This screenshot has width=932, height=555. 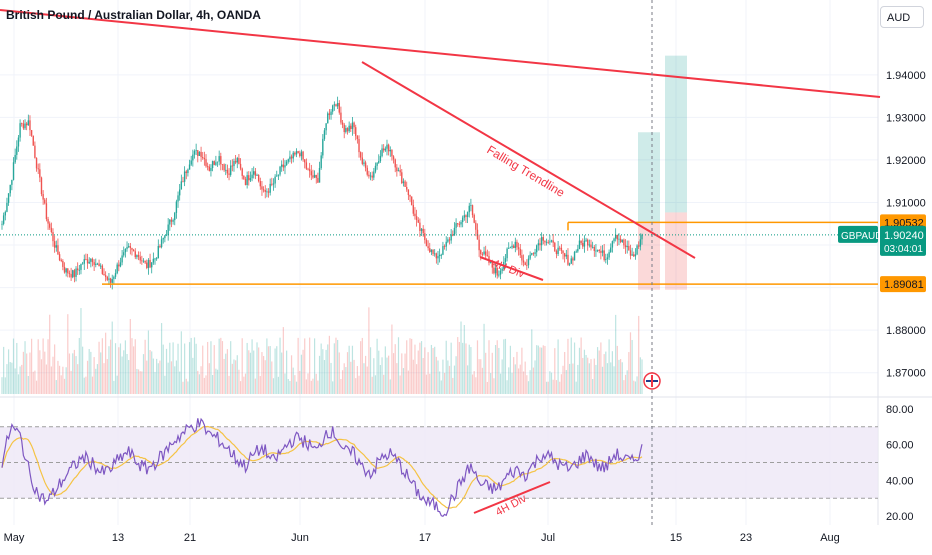 I want to click on volume-bars, so click(x=322, y=350).